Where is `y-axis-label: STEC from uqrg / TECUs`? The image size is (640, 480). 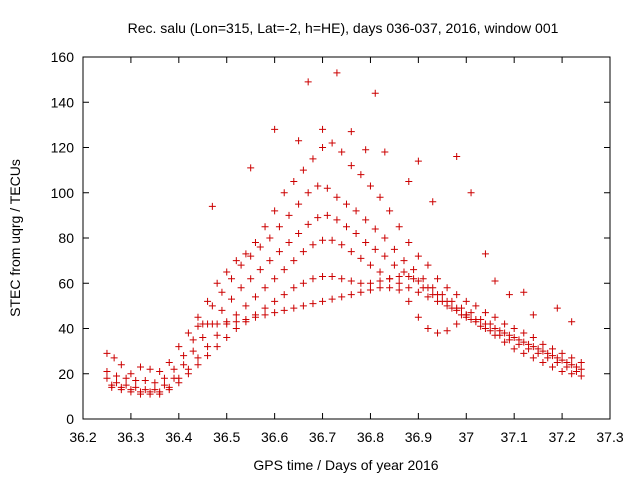
y-axis-label: STEC from uqrg / TECUs is located at coordinates (15, 238).